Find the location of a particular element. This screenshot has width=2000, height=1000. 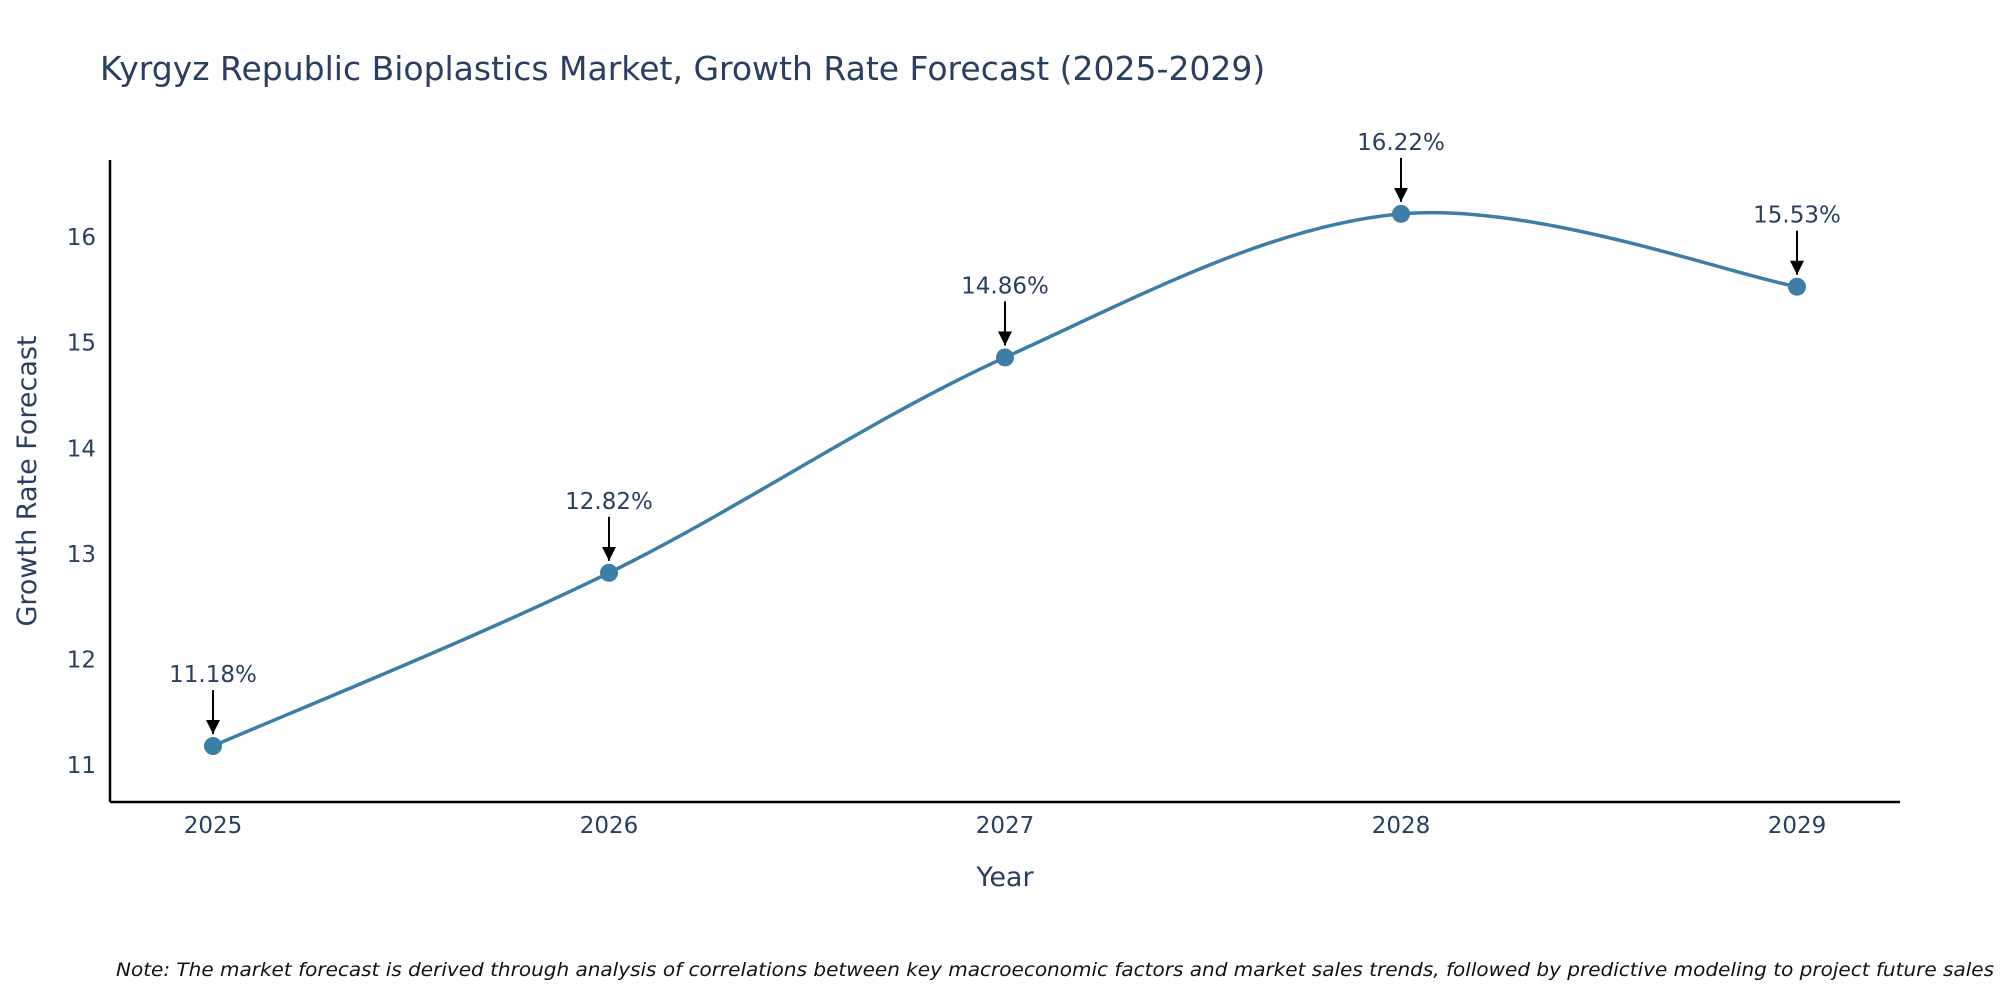

y-axis-title: Growth Rate Forecast is located at coordinates (27, 480).